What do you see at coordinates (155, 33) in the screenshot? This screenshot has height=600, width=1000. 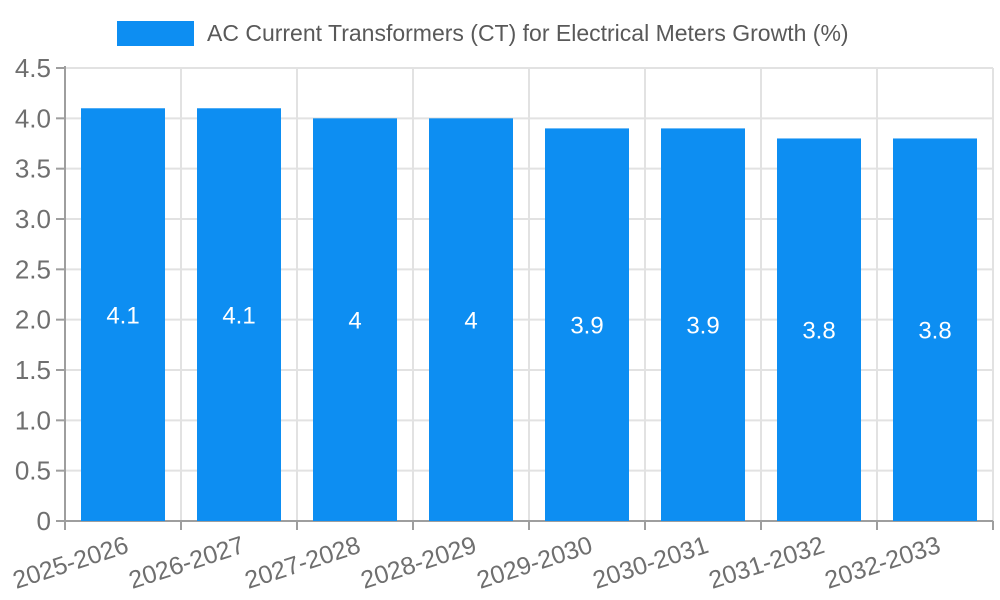 I see `legend-swatch` at bounding box center [155, 33].